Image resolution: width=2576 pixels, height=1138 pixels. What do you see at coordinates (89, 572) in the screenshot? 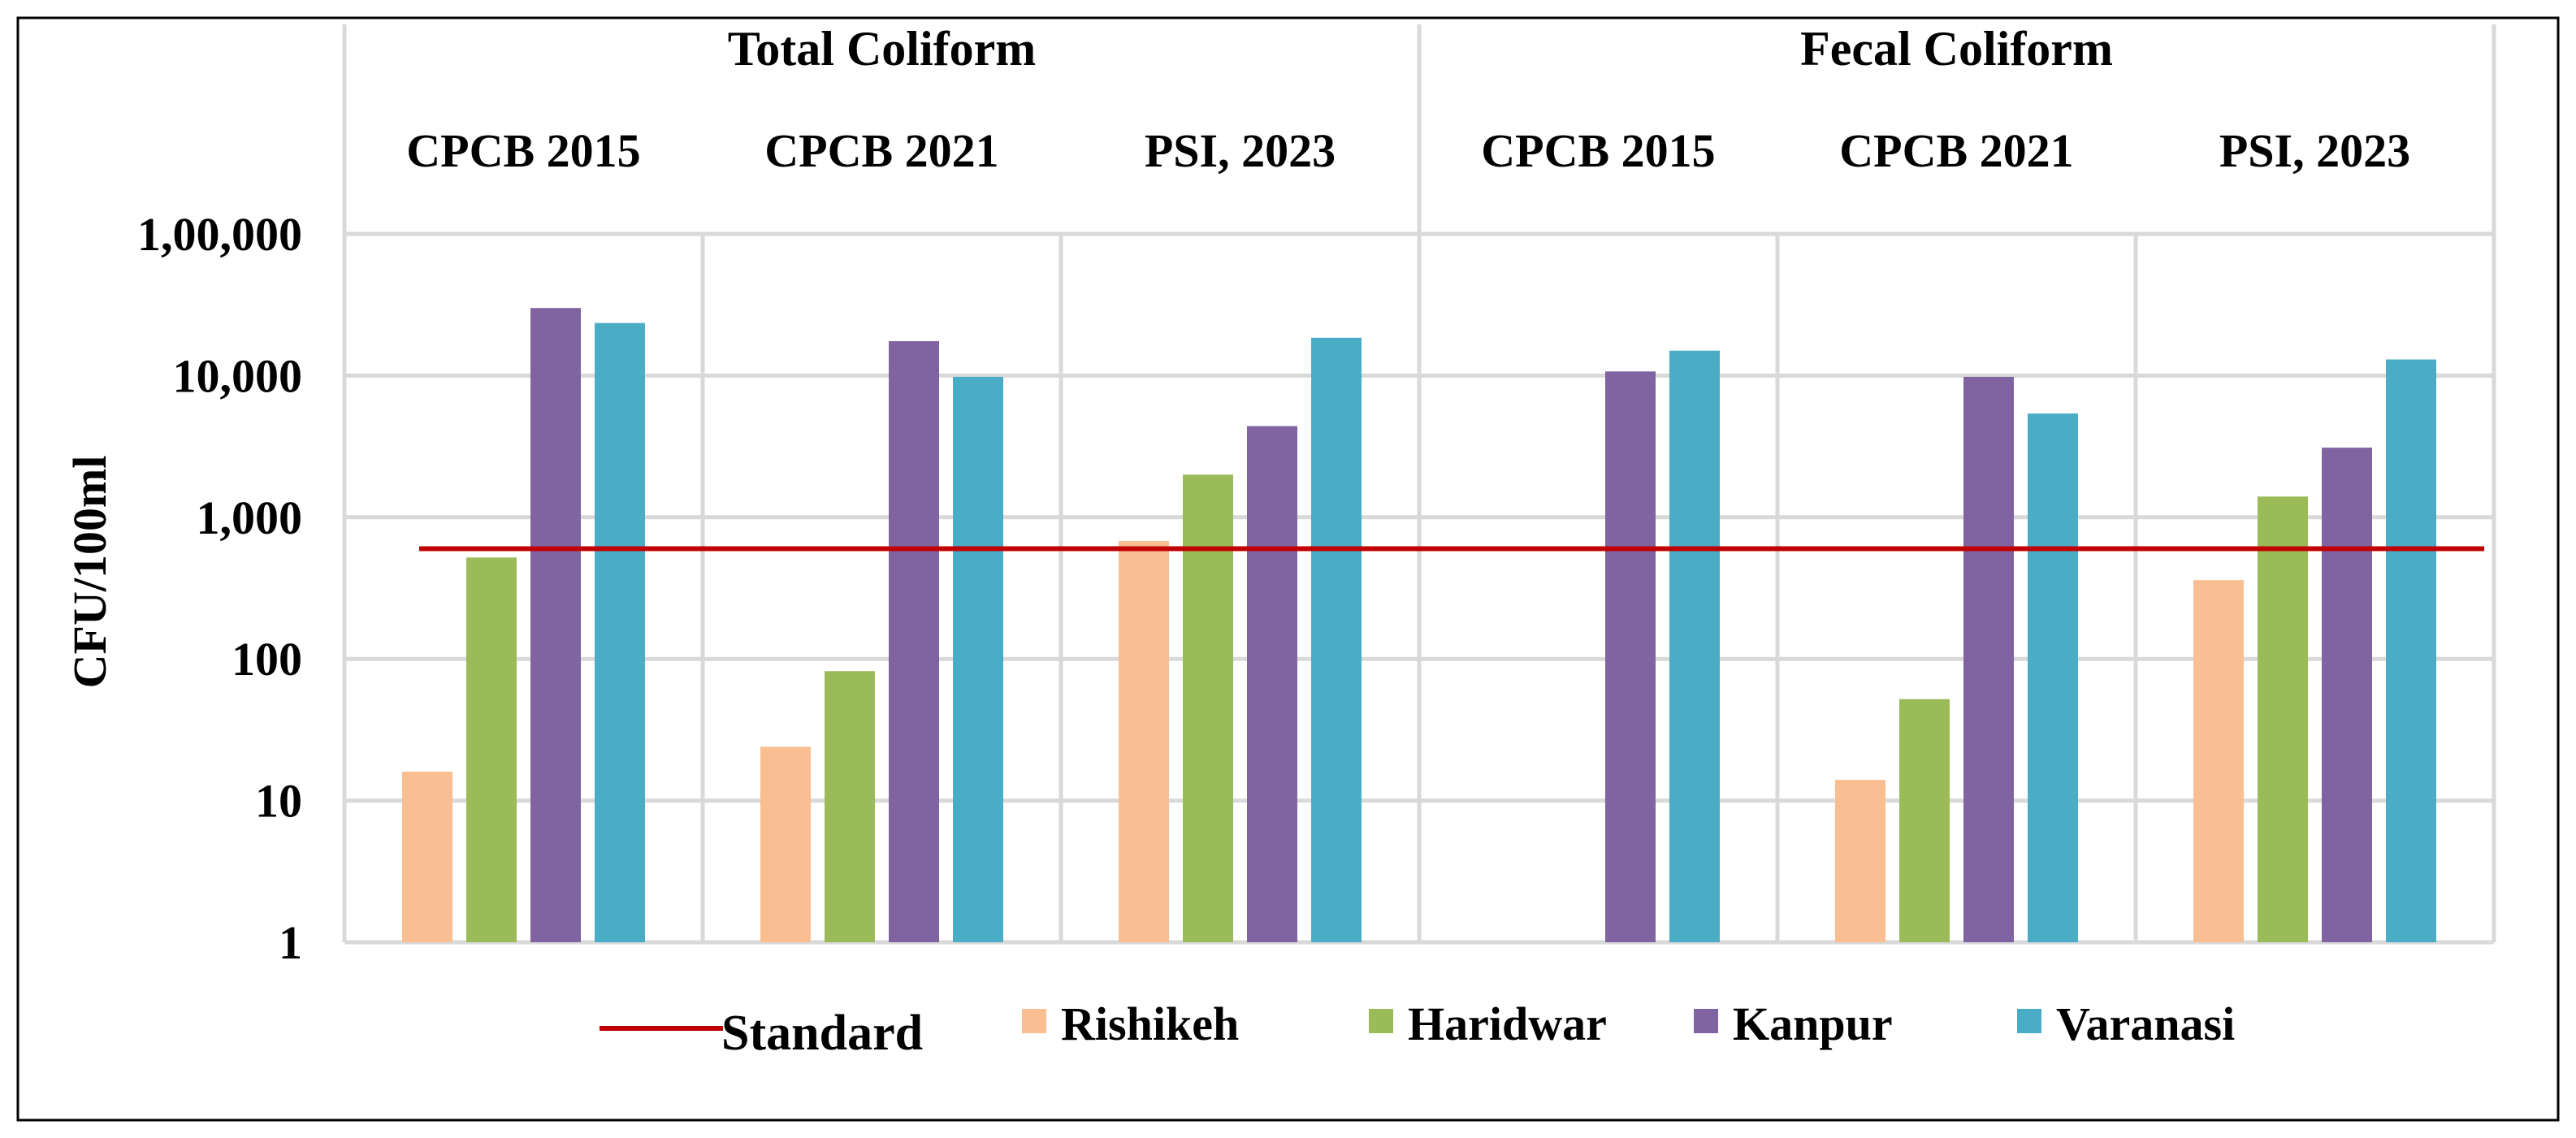
I see `y-axis-title: CFU/100ml` at bounding box center [89, 572].